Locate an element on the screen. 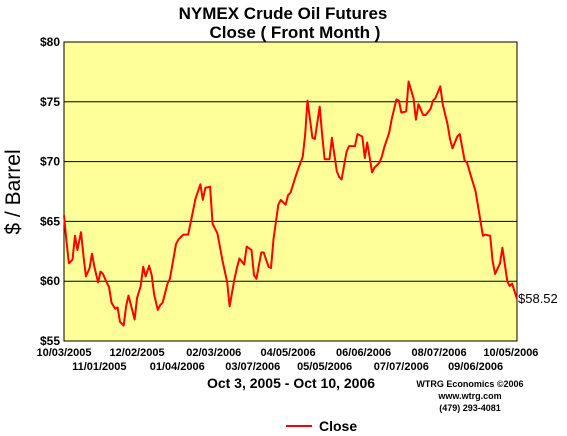  x-tick-label: 03/07/2006 is located at coordinates (252, 367).